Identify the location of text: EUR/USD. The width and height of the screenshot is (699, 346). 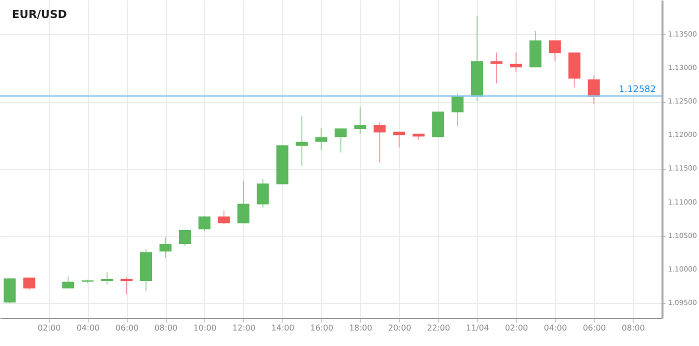
(39, 14).